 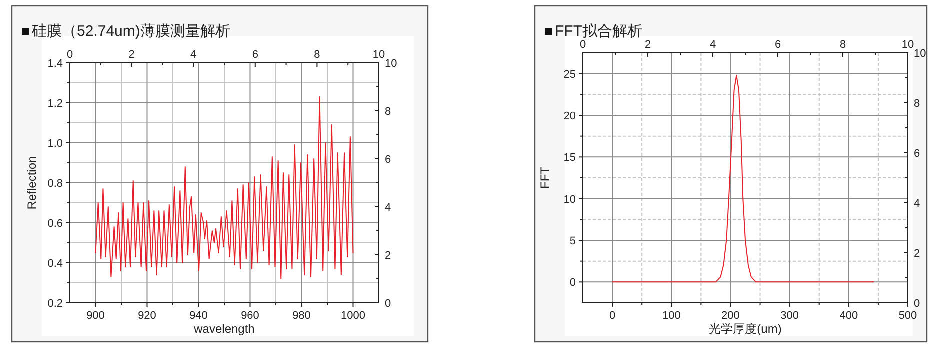 What do you see at coordinates (55, 304) in the screenshot?
I see `y-tick-label: 0.2` at bounding box center [55, 304].